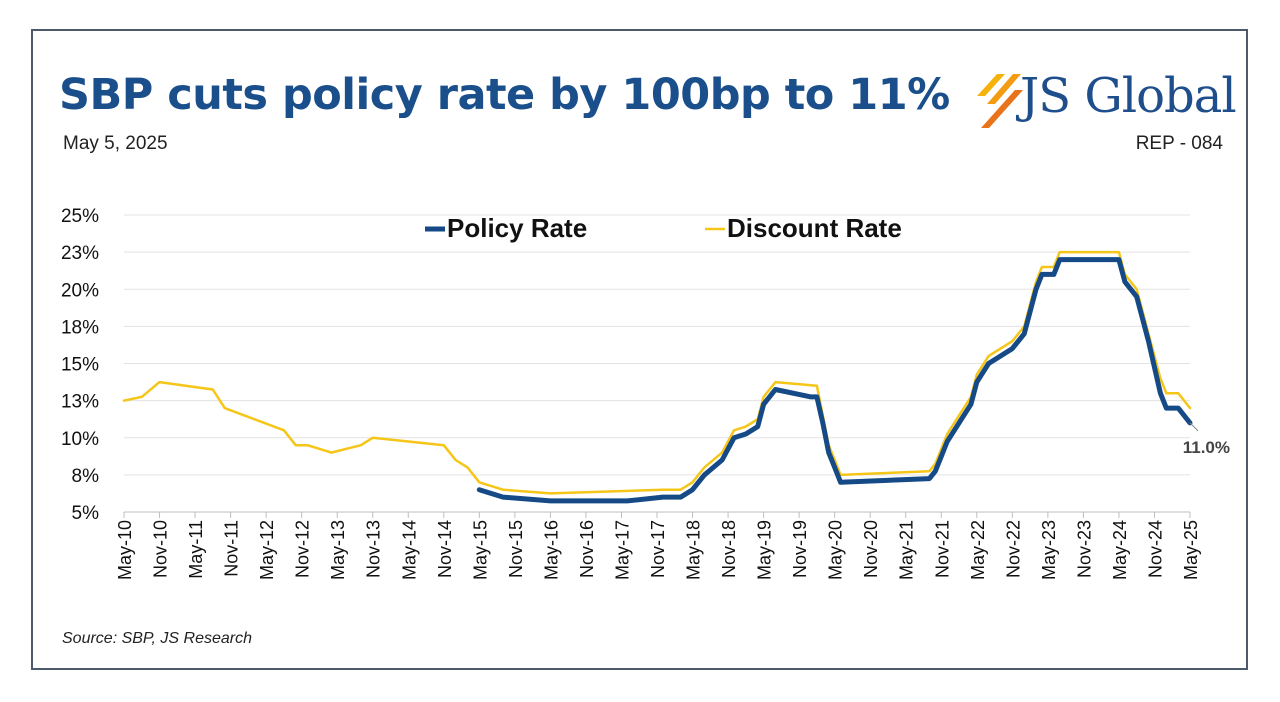 Image resolution: width=1280 pixels, height=702 pixels. I want to click on x-tick-label: Nov-19, so click(800, 549).